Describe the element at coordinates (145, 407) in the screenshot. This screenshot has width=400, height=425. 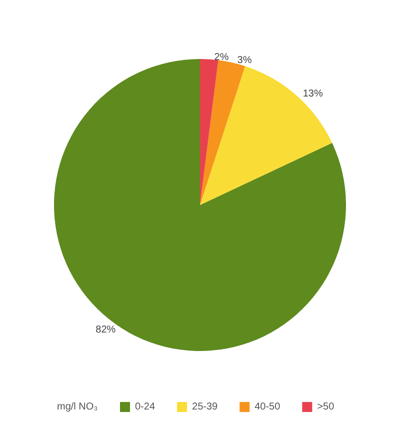
I see `legend-label: 0-24` at that location.